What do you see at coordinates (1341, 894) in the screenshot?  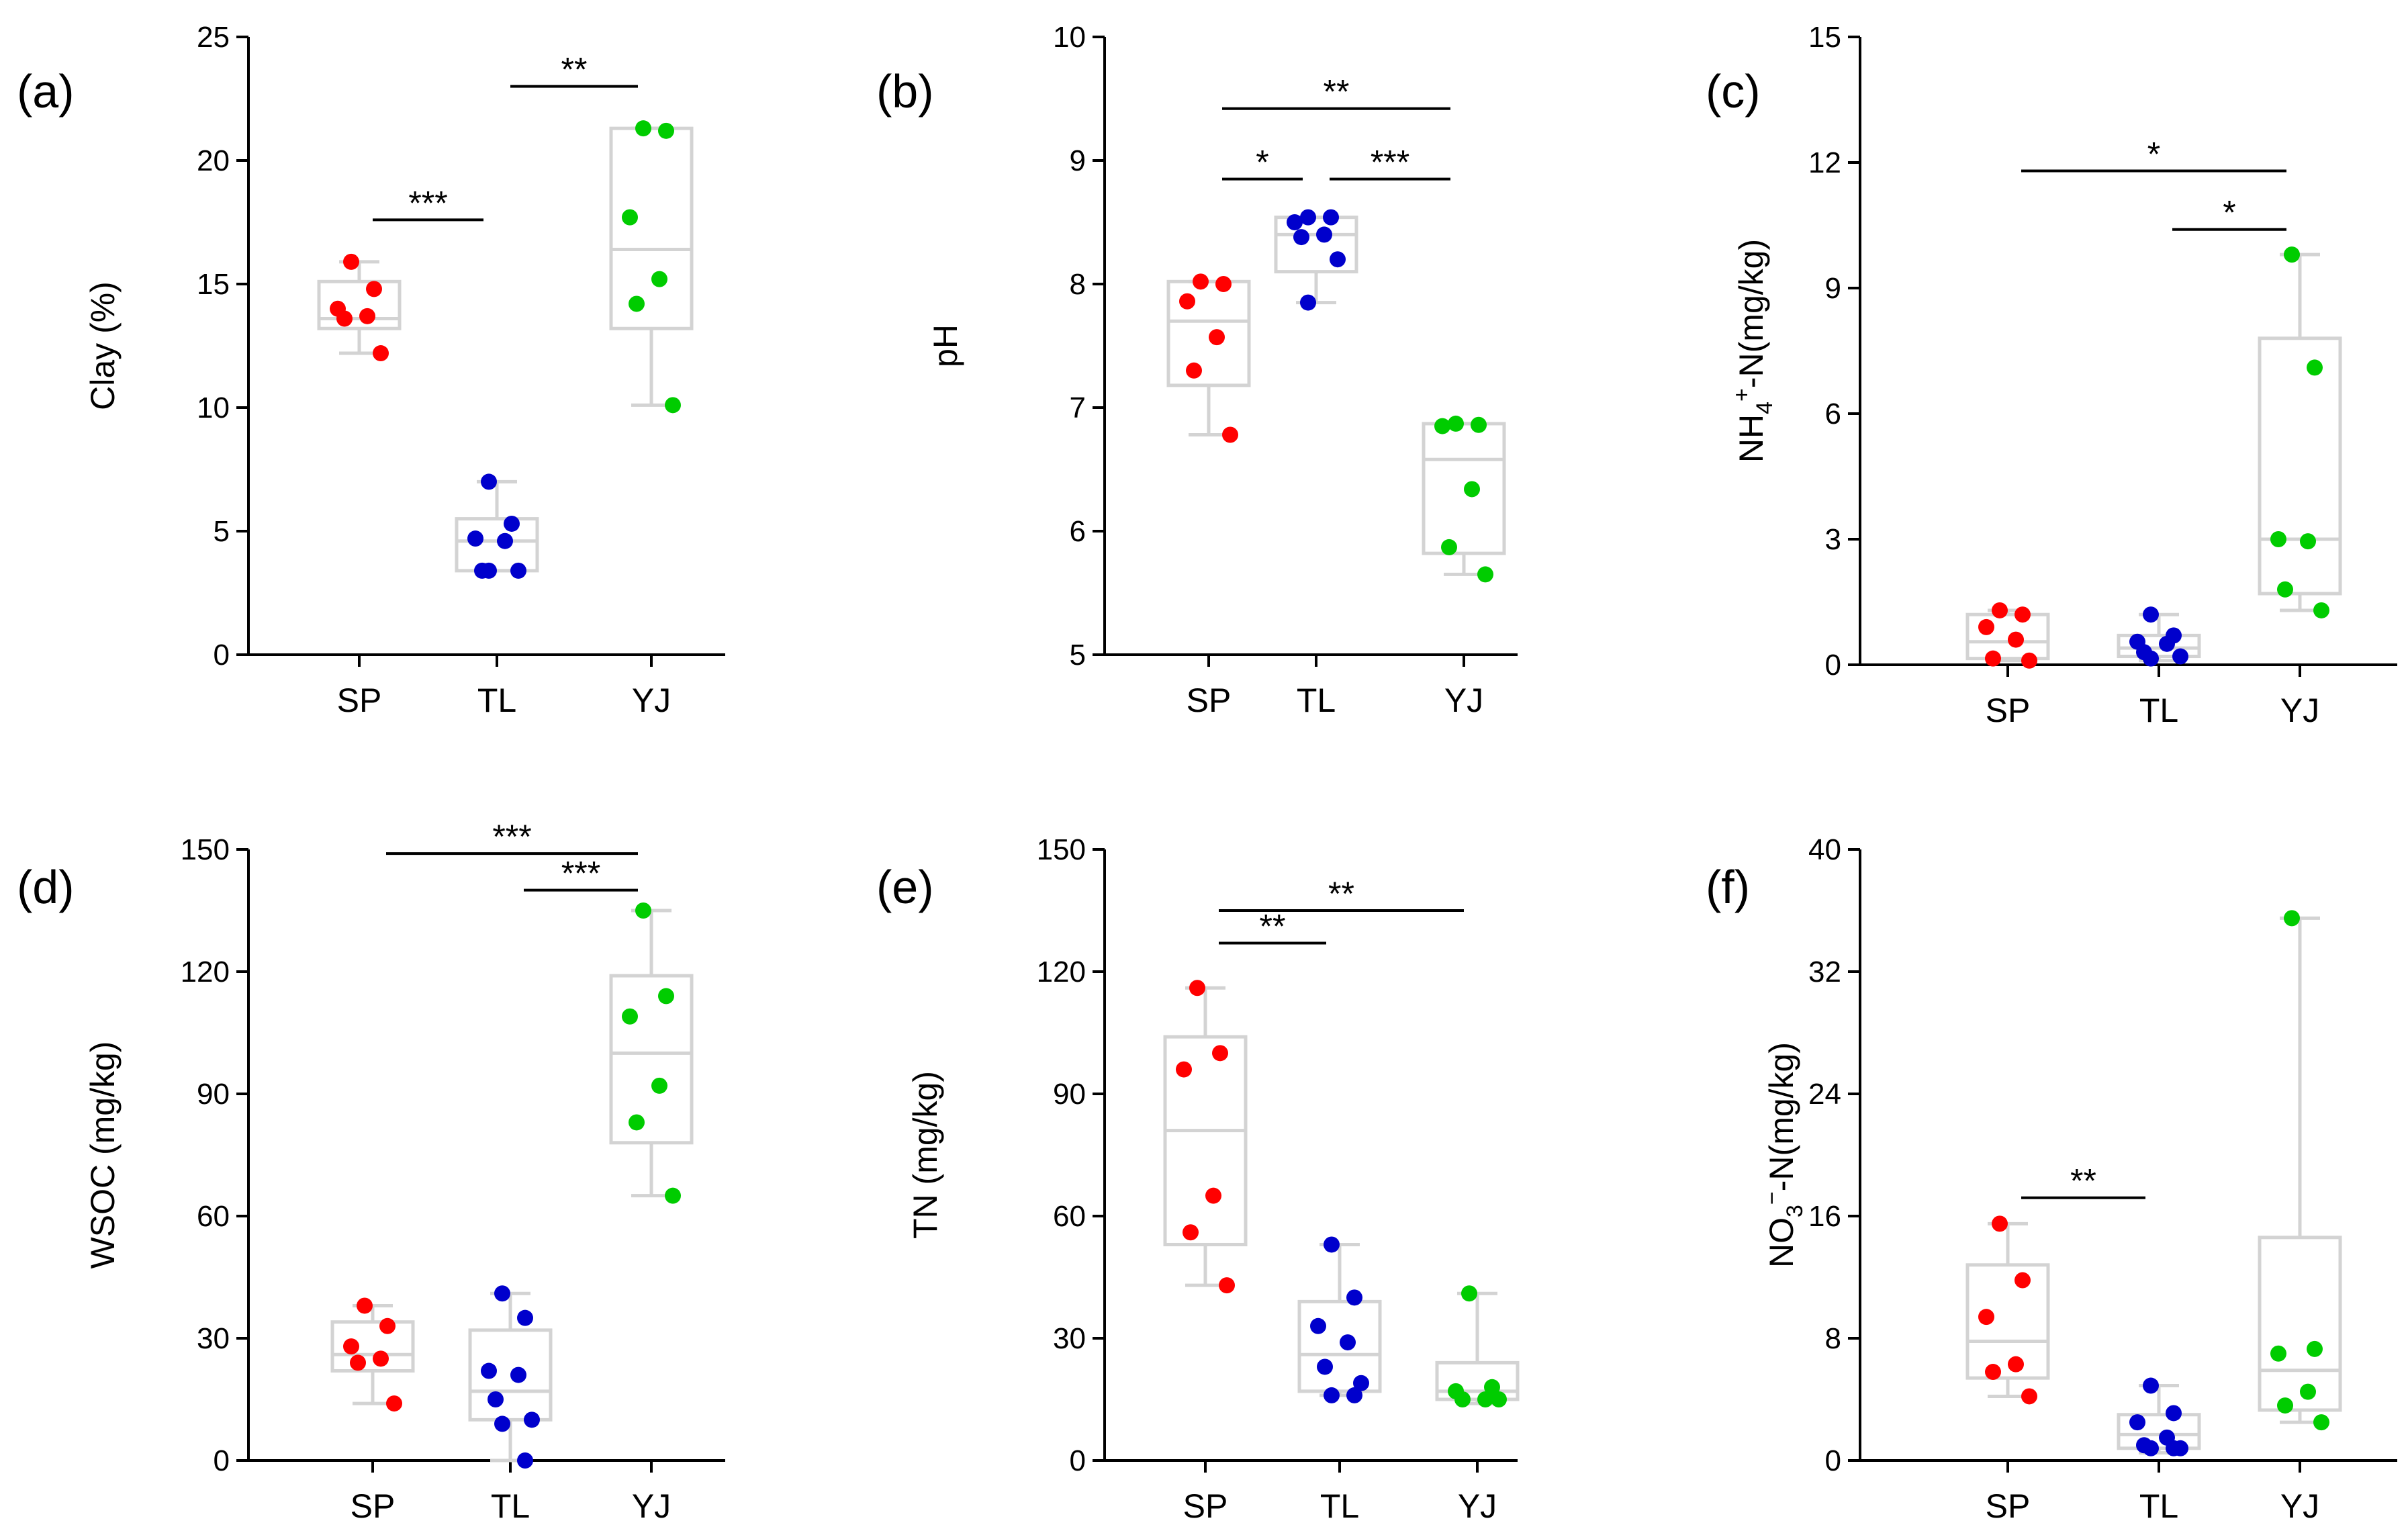 I see `significance-label: **` at bounding box center [1341, 894].